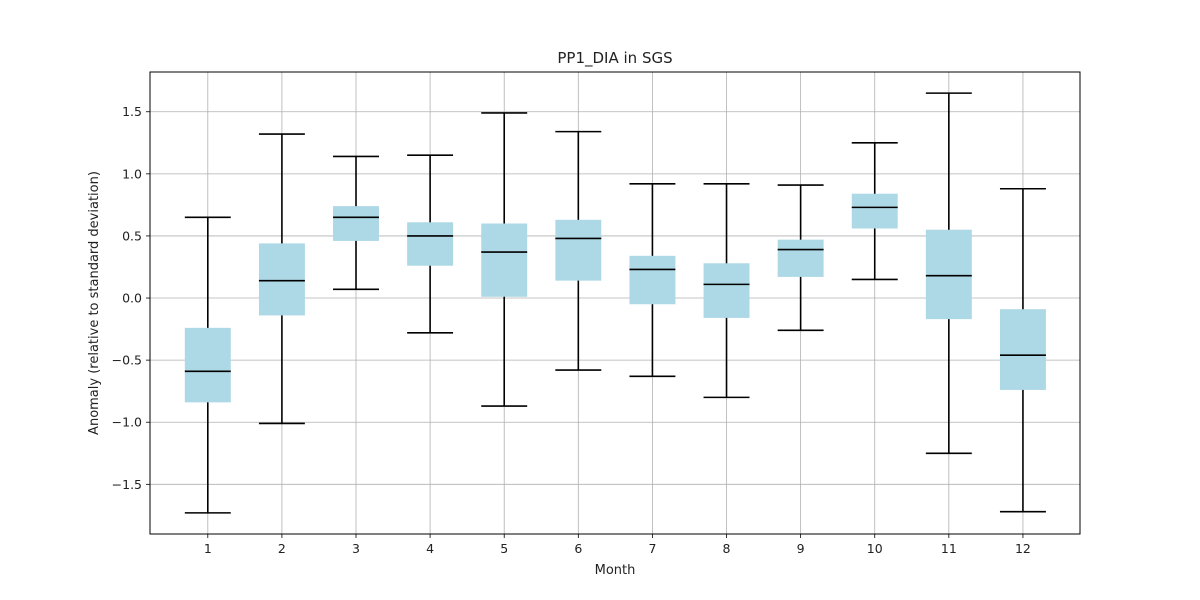 The image size is (1200, 600). Describe the element at coordinates (1023, 548) in the screenshot. I see `x-tick-label: 12` at that location.